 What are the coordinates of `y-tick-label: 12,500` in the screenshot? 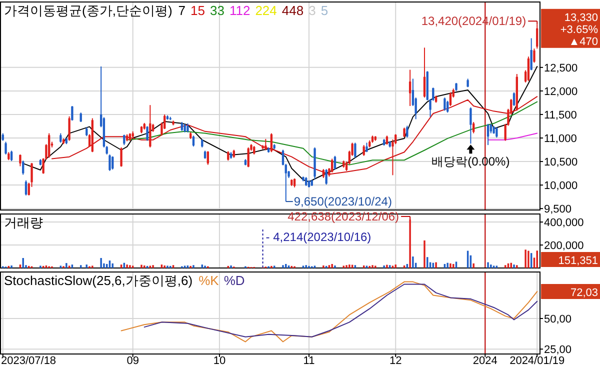 It's located at (561, 68).